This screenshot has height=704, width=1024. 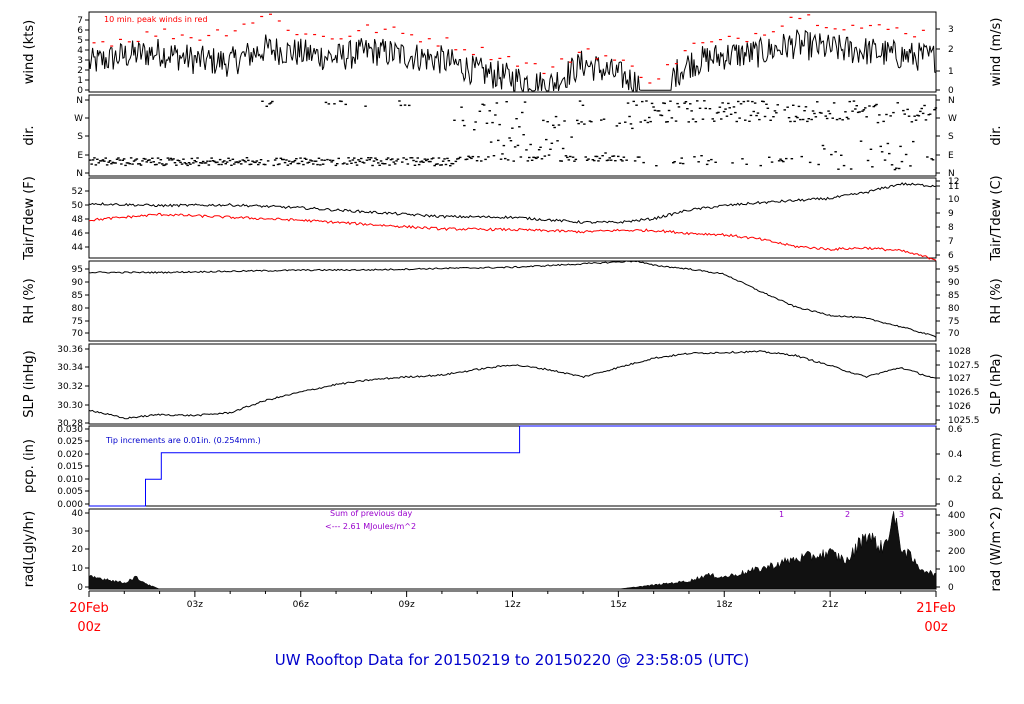 What do you see at coordinates (996, 218) in the screenshot?
I see `temp-ylabel-right: Tair/Tdew (C)` at bounding box center [996, 218].